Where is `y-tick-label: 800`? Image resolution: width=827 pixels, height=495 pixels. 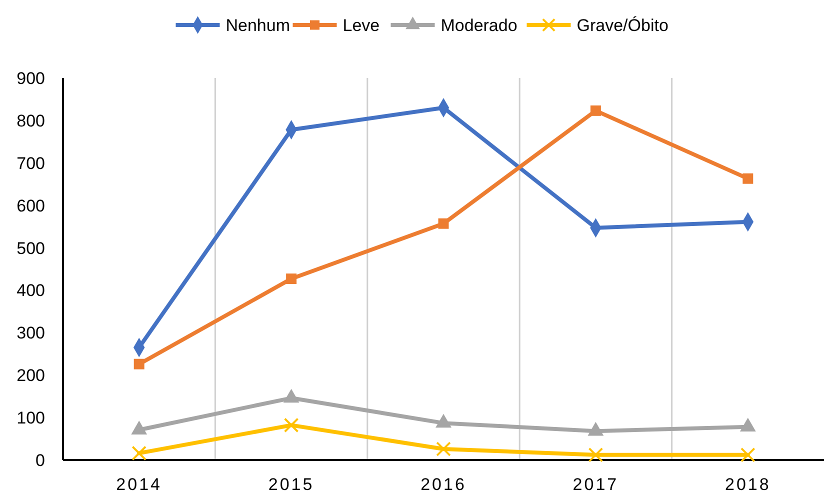
y-tick-label: 800 is located at coordinates (30, 120).